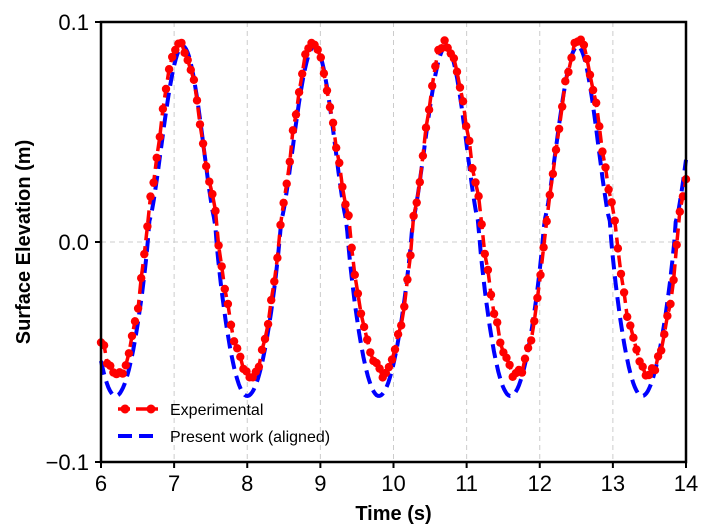  What do you see at coordinates (393, 514) in the screenshot?
I see `x-axis-label: Time (s)` at bounding box center [393, 514].